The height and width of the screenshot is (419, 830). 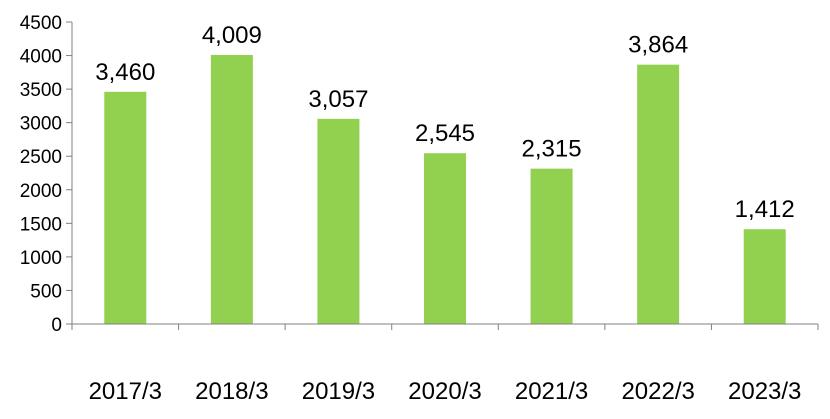 What do you see at coordinates (338, 391) in the screenshot?
I see `x-tick-label: 2019/3` at bounding box center [338, 391].